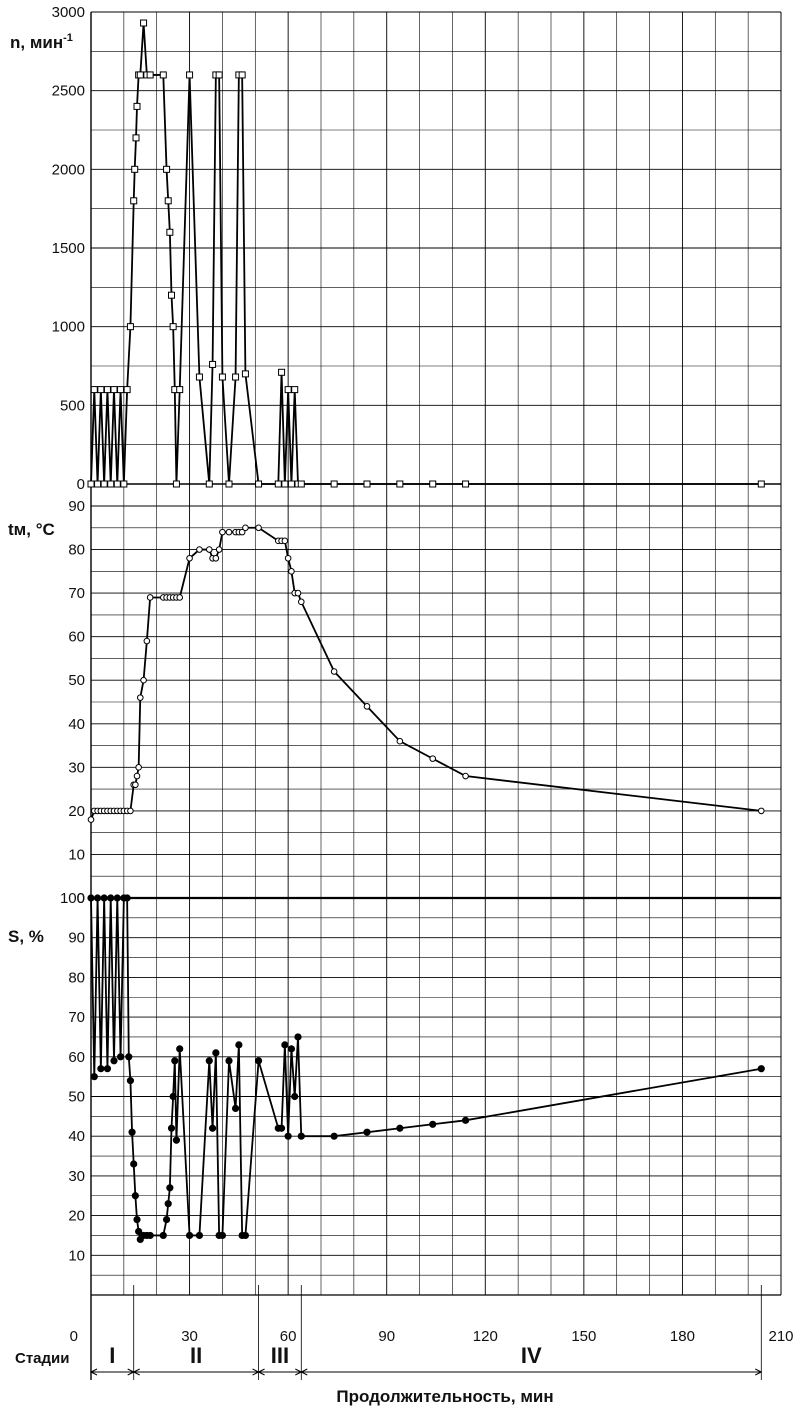 The image size is (797, 1410). Describe the element at coordinates (583, 1336) in the screenshot. I see `x-tick-label: 150` at that location.